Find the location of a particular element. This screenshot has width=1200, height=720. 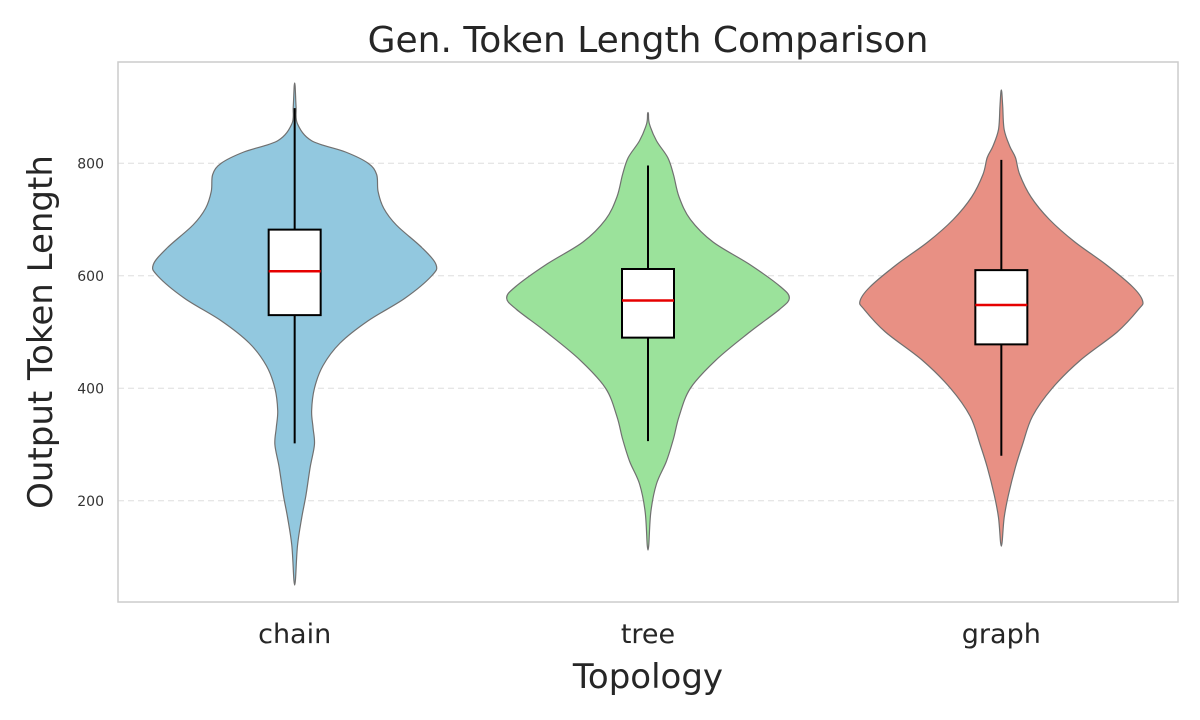

x-tick-graph: graph is located at coordinates (1001, 634).